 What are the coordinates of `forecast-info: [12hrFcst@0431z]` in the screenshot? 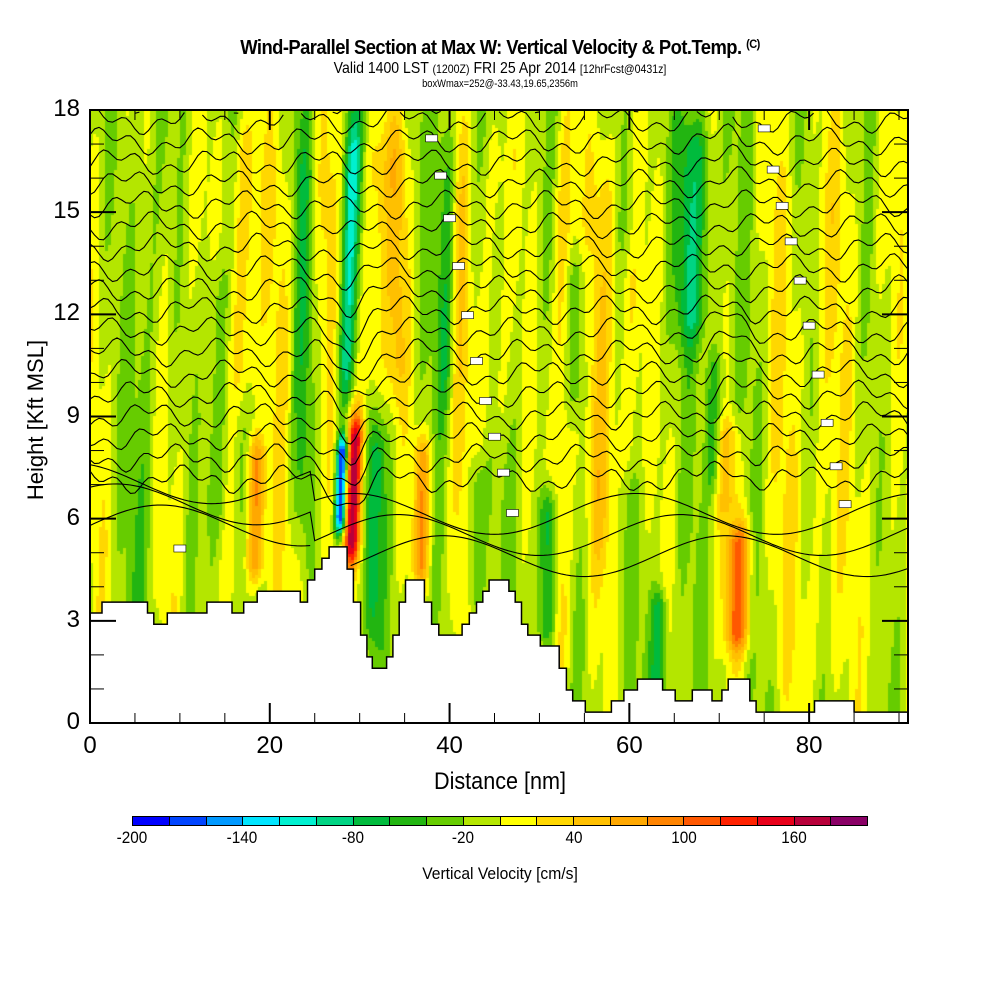 It's located at (623, 69).